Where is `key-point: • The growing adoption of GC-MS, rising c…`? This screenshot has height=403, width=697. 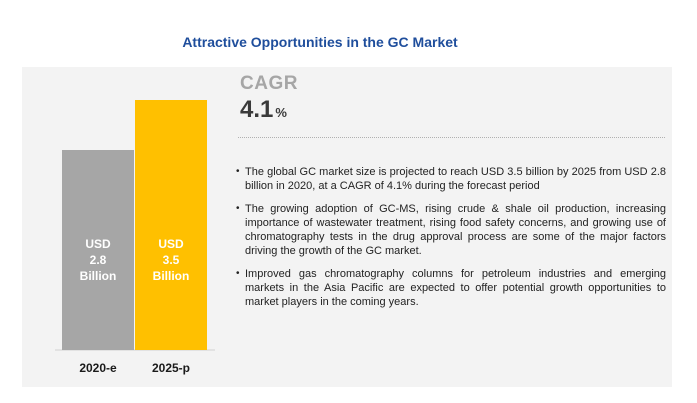 key-point: • The growing adoption of GC-MS, rising c… is located at coordinates (451, 230).